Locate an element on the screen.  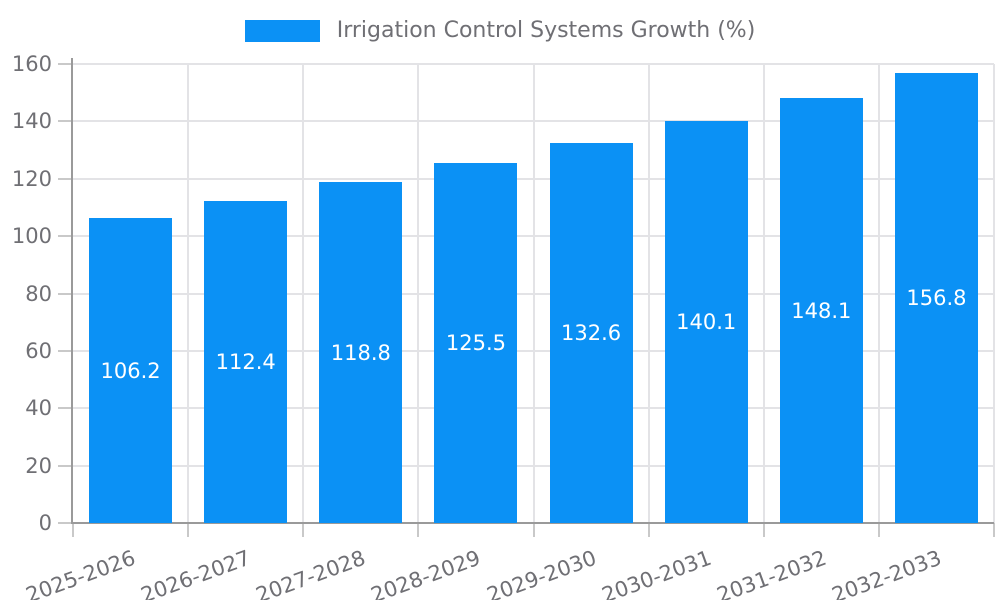
x-axis-category-label: 2025-2026 is located at coordinates (80, 572).